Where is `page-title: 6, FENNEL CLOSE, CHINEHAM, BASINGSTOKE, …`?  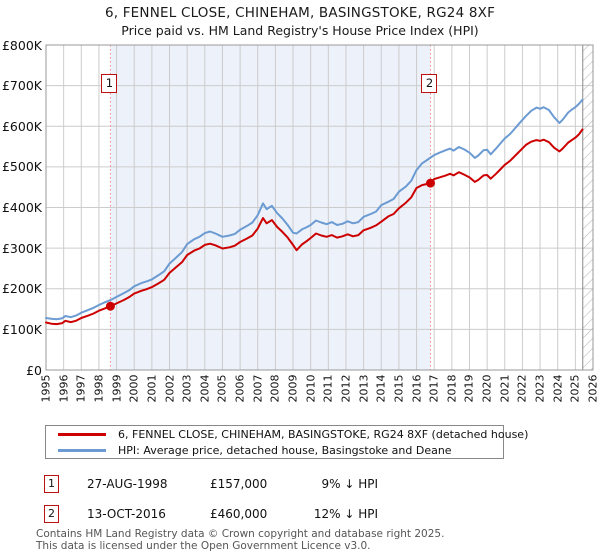
page-title: 6, FENNEL CLOSE, CHINEHAM, BASINGSTOKE, … is located at coordinates (300, 13).